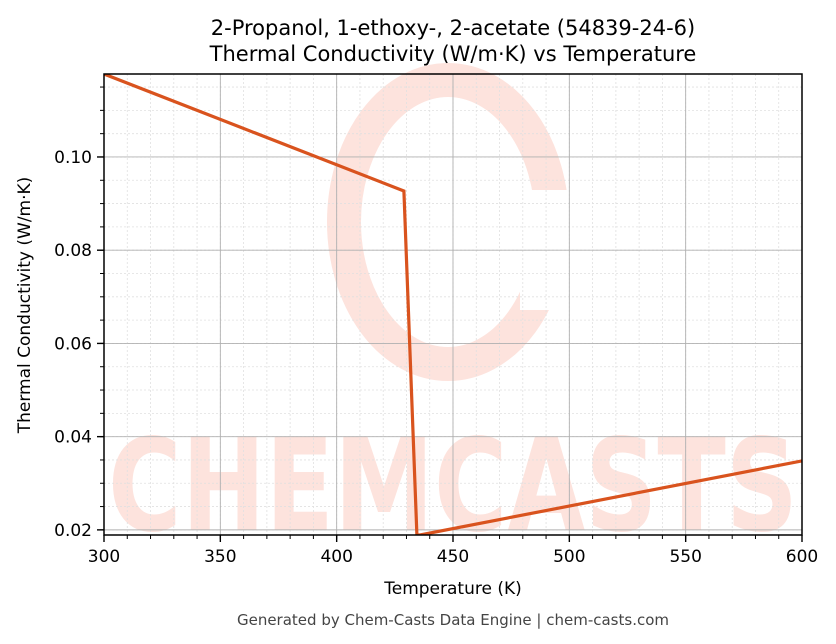  What do you see at coordinates (685, 557) in the screenshot?
I see `x-tick-label: 550` at bounding box center [685, 557].